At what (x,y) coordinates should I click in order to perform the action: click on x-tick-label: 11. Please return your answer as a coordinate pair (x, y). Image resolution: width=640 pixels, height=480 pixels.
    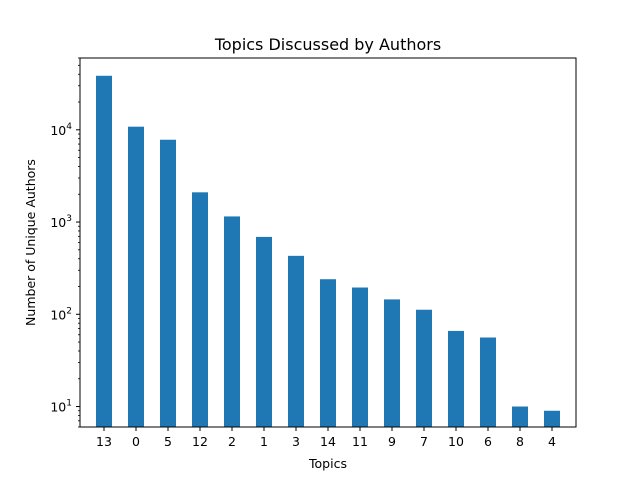
    Looking at the image, I should click on (360, 441).